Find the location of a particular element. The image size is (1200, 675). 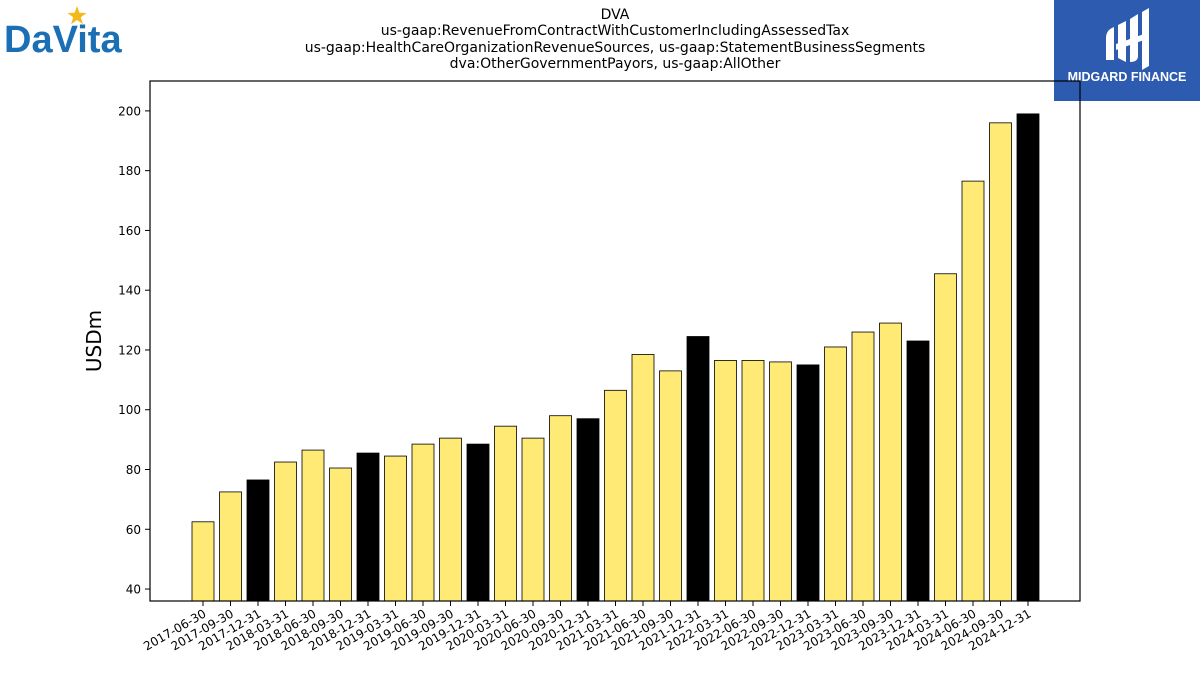

y-tick-label: 200 is located at coordinates (129, 111).